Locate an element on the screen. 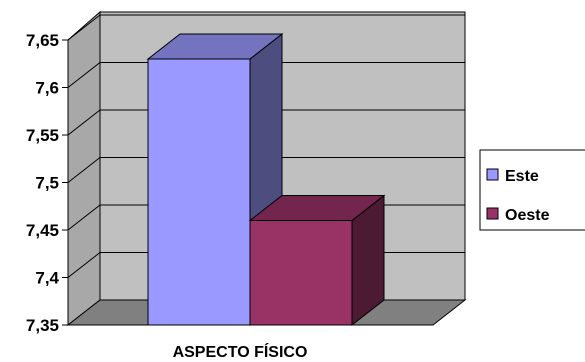 The width and height of the screenshot is (585, 362). y-tick-label: 7,5 is located at coordinates (47, 183).